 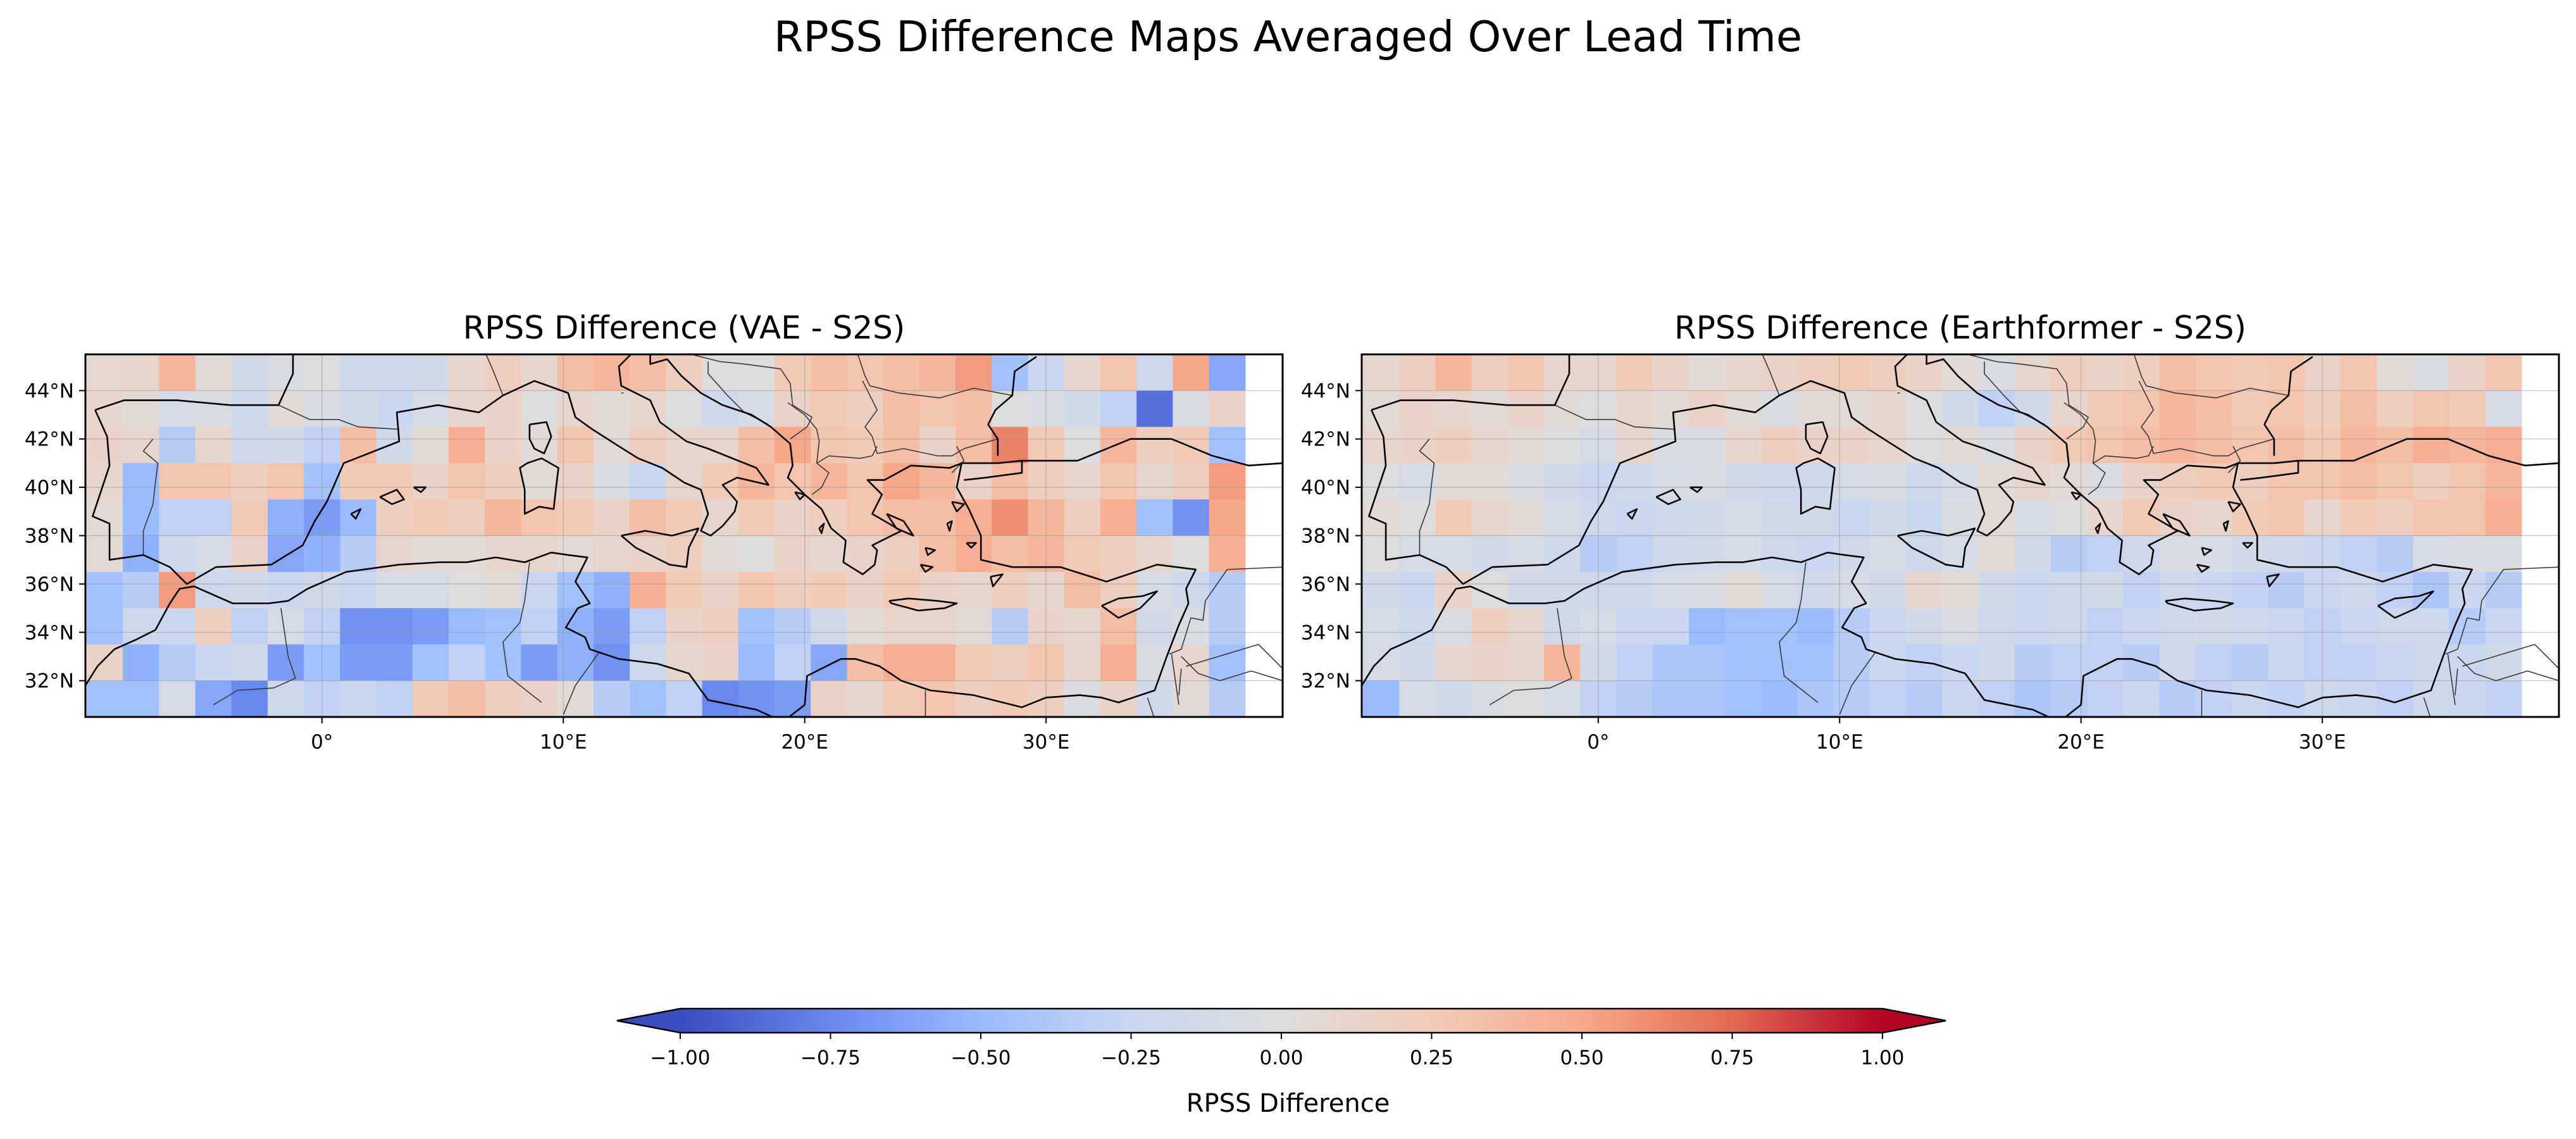 What do you see at coordinates (1840, 743) in the screenshot?
I see `x-tick-label: 10°E` at bounding box center [1840, 743].